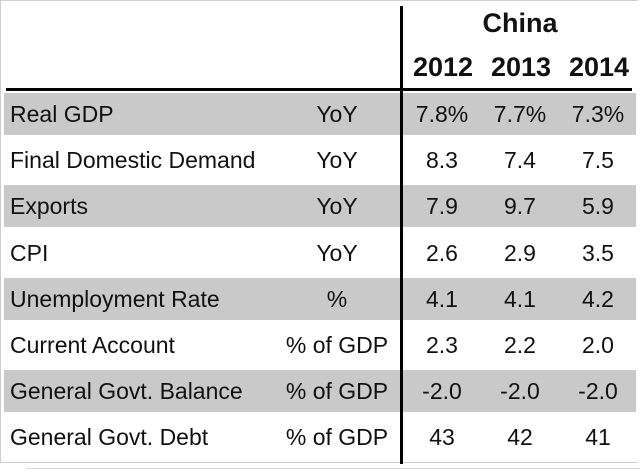 The width and height of the screenshot is (640, 473). Describe the element at coordinates (520, 23) in the screenshot. I see `country-header: China` at that location.